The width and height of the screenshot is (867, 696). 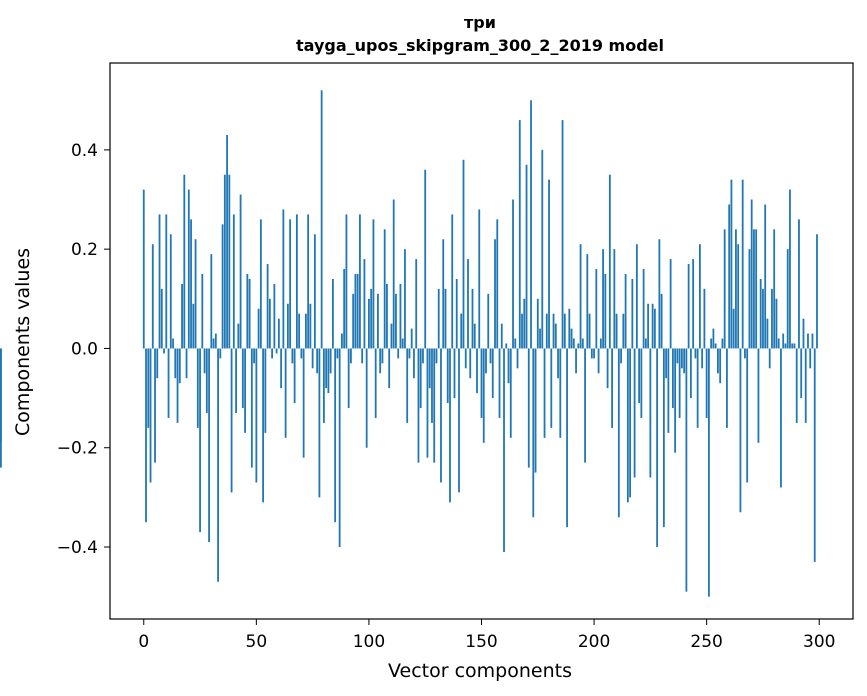 I want to click on x-axis-ticks: 0 50 100 150 200 250 300, so click(x=486, y=635).